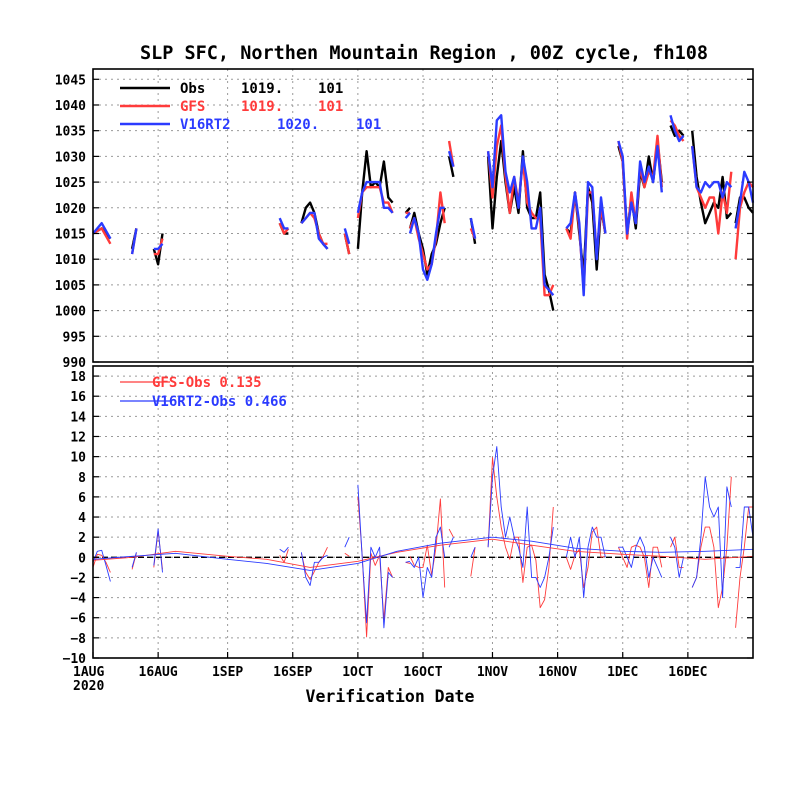 The width and height of the screenshot is (800, 800). Describe the element at coordinates (70, 312) in the screenshot. I see `y-tick-label: 1000` at that location.